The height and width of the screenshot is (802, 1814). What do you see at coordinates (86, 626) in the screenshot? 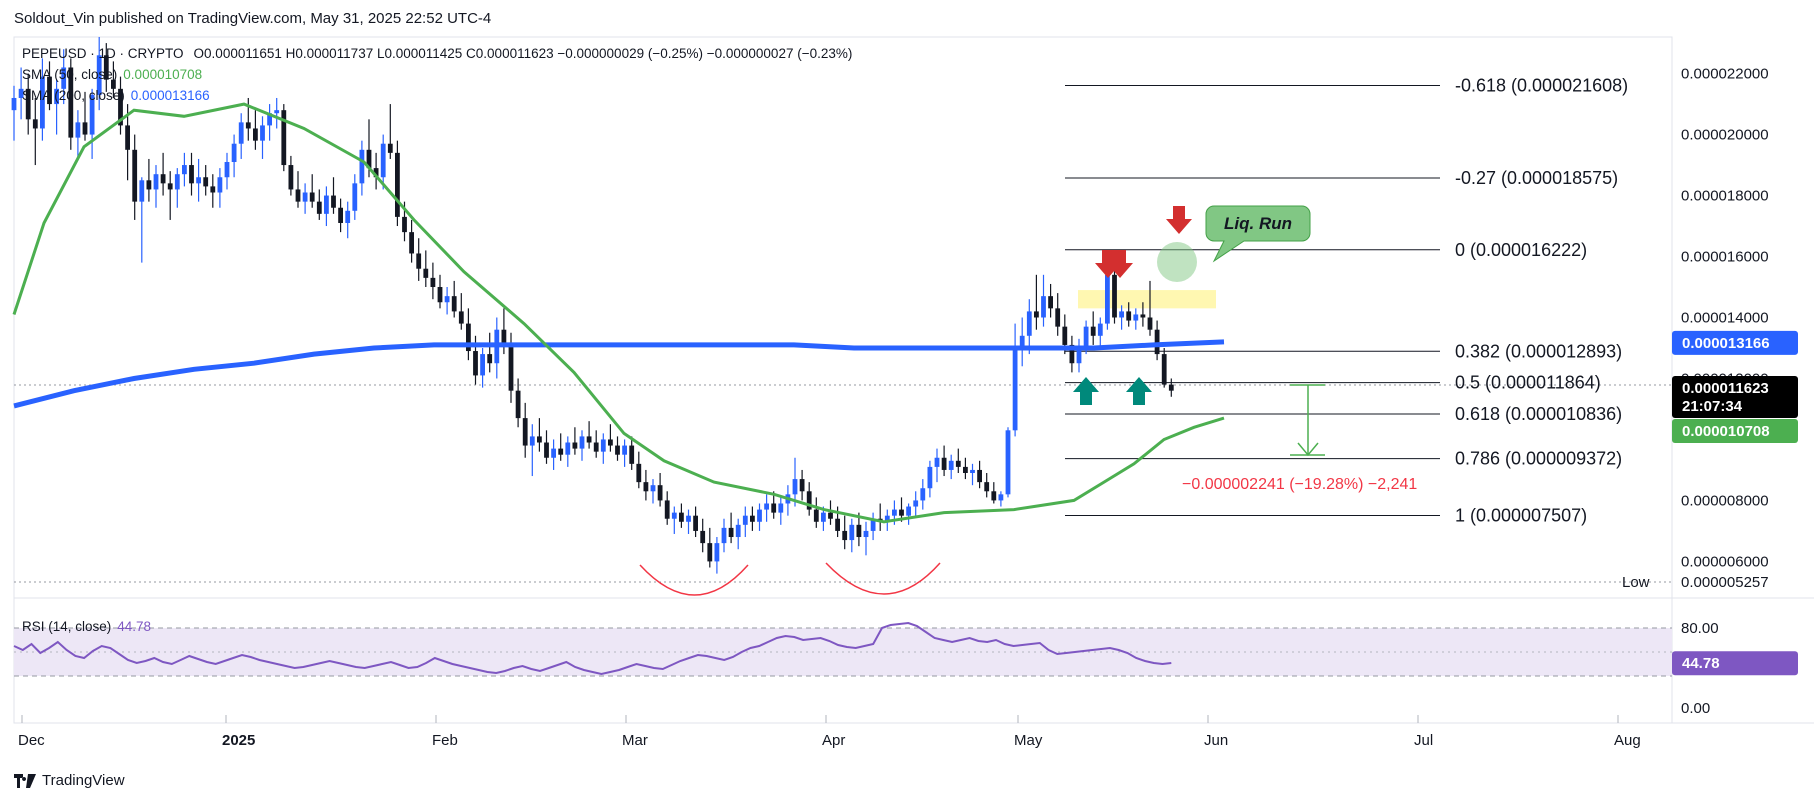
I see `rsi-legend: RSI (14, close) 44.78` at bounding box center [86, 626].